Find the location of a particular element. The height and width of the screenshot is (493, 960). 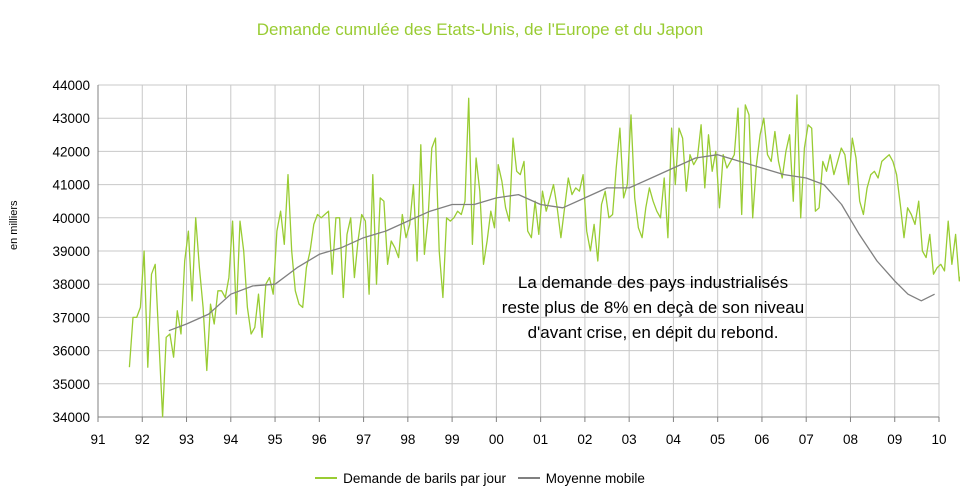

x-tick-label: 07 is located at coordinates (806, 439).